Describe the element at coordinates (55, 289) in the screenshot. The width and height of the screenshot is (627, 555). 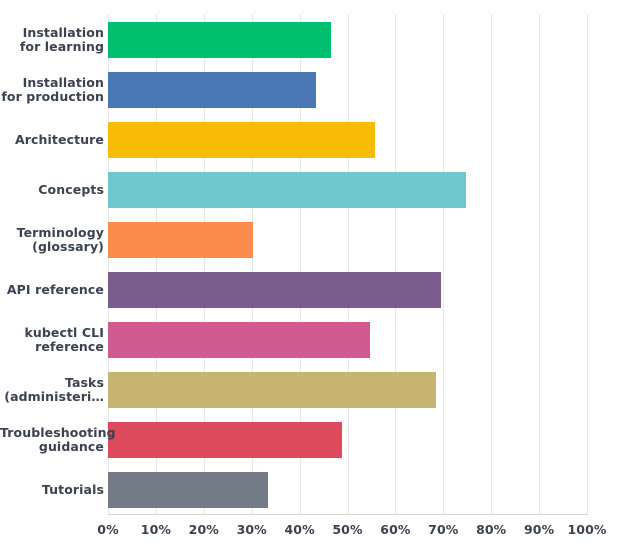
I see `y-axis-label-line: API reference` at that location.